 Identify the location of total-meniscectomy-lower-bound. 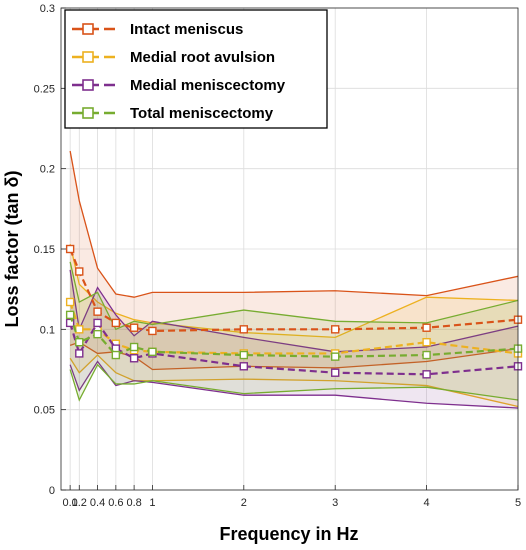
(294, 382).